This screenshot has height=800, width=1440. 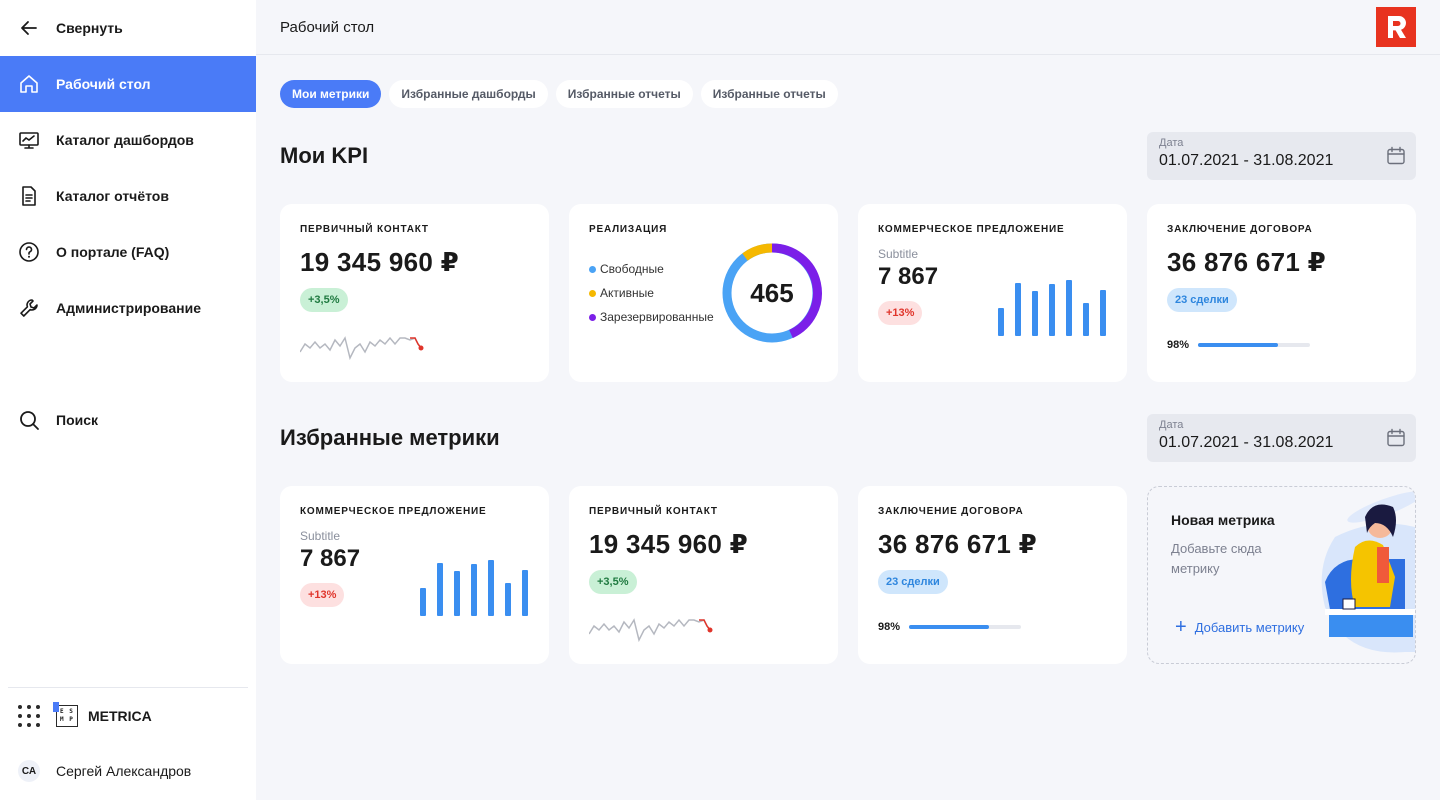 I want to click on add-metric-button: + Добавить метрику, so click(x=1239, y=627).